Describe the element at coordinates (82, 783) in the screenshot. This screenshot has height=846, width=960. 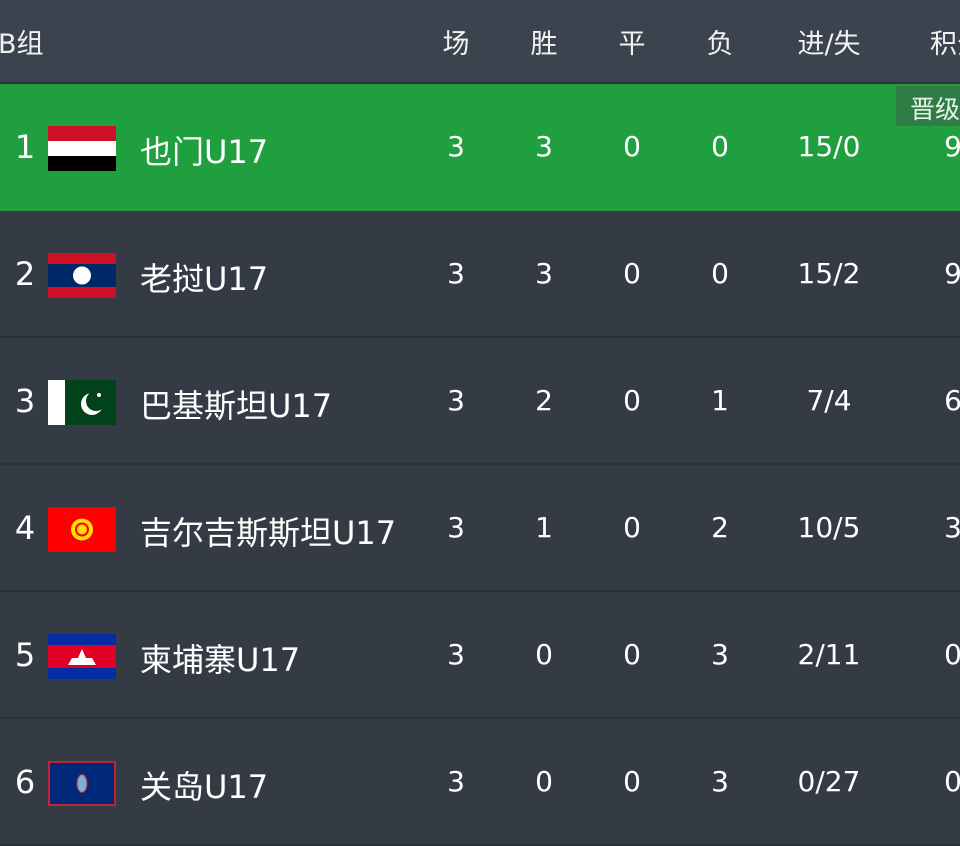
I see `guam-flag-icon` at that location.